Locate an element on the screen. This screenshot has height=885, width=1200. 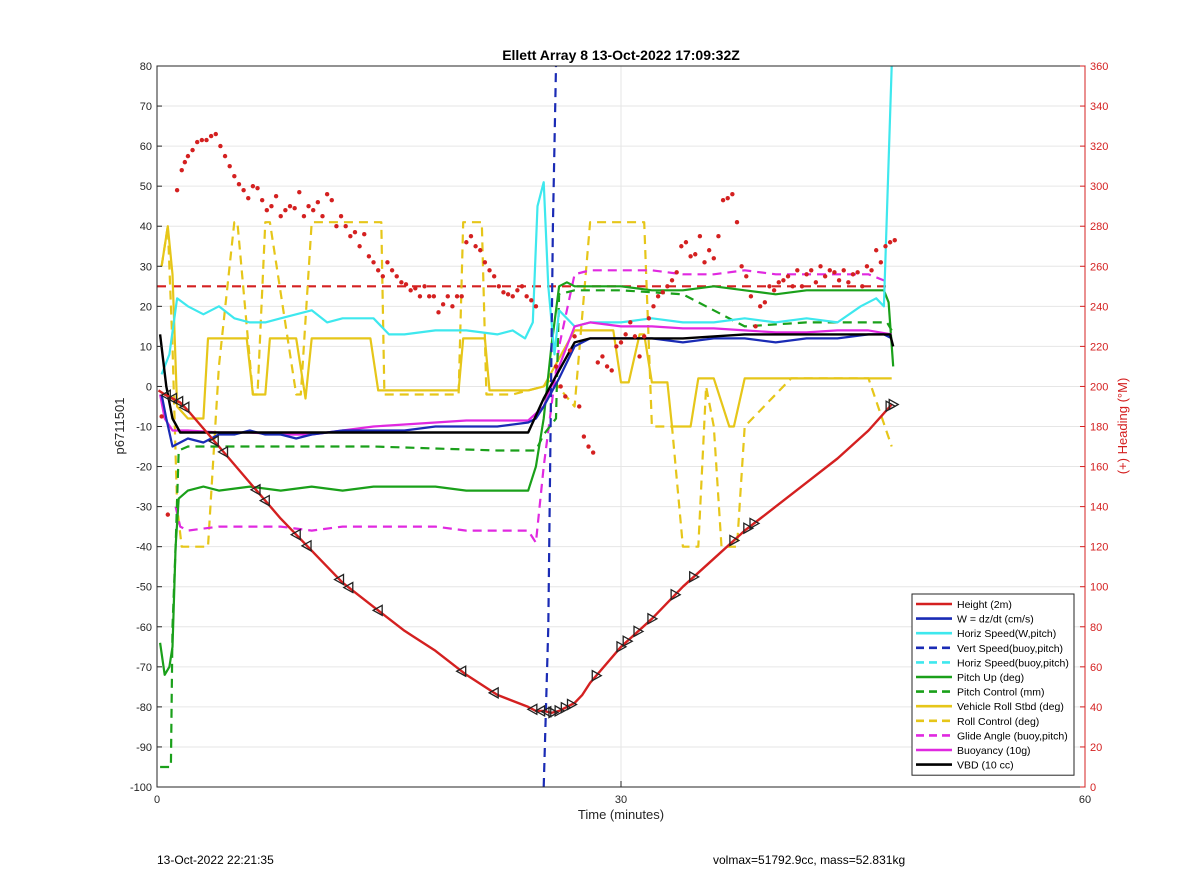
y2-tick-label: 160 is located at coordinates (1099, 468).